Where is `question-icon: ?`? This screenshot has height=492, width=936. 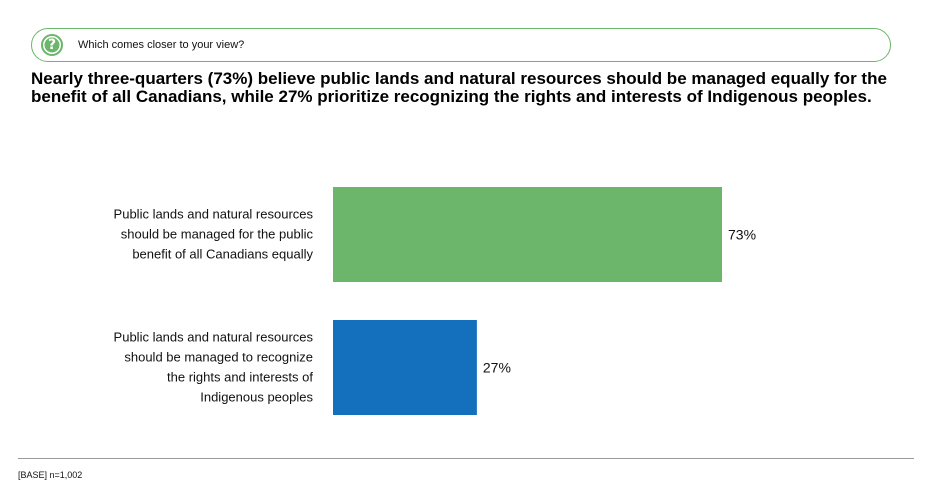 question-icon: ? is located at coordinates (52, 45).